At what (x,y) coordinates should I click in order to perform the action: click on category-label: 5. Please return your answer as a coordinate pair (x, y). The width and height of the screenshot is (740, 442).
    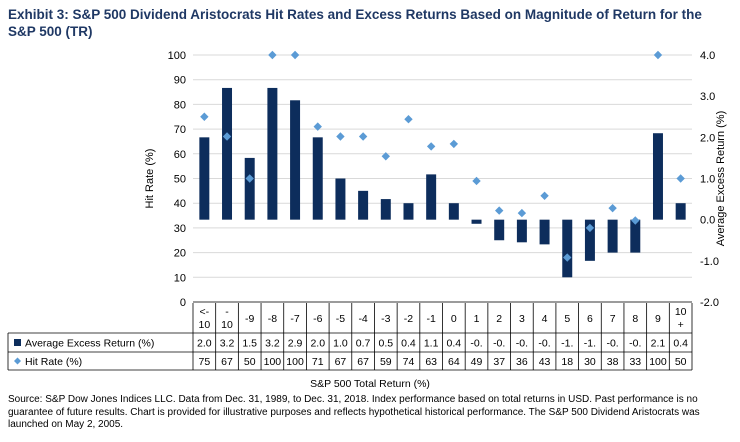
    Looking at the image, I should click on (567, 319).